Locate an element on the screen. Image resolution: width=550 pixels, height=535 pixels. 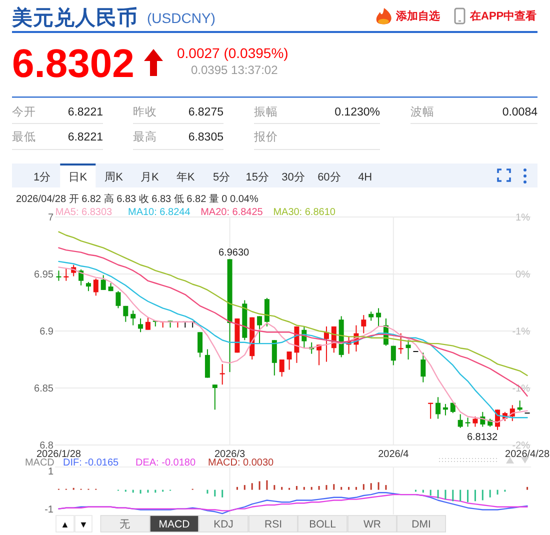
text: 报价 is located at coordinates (265, 137).